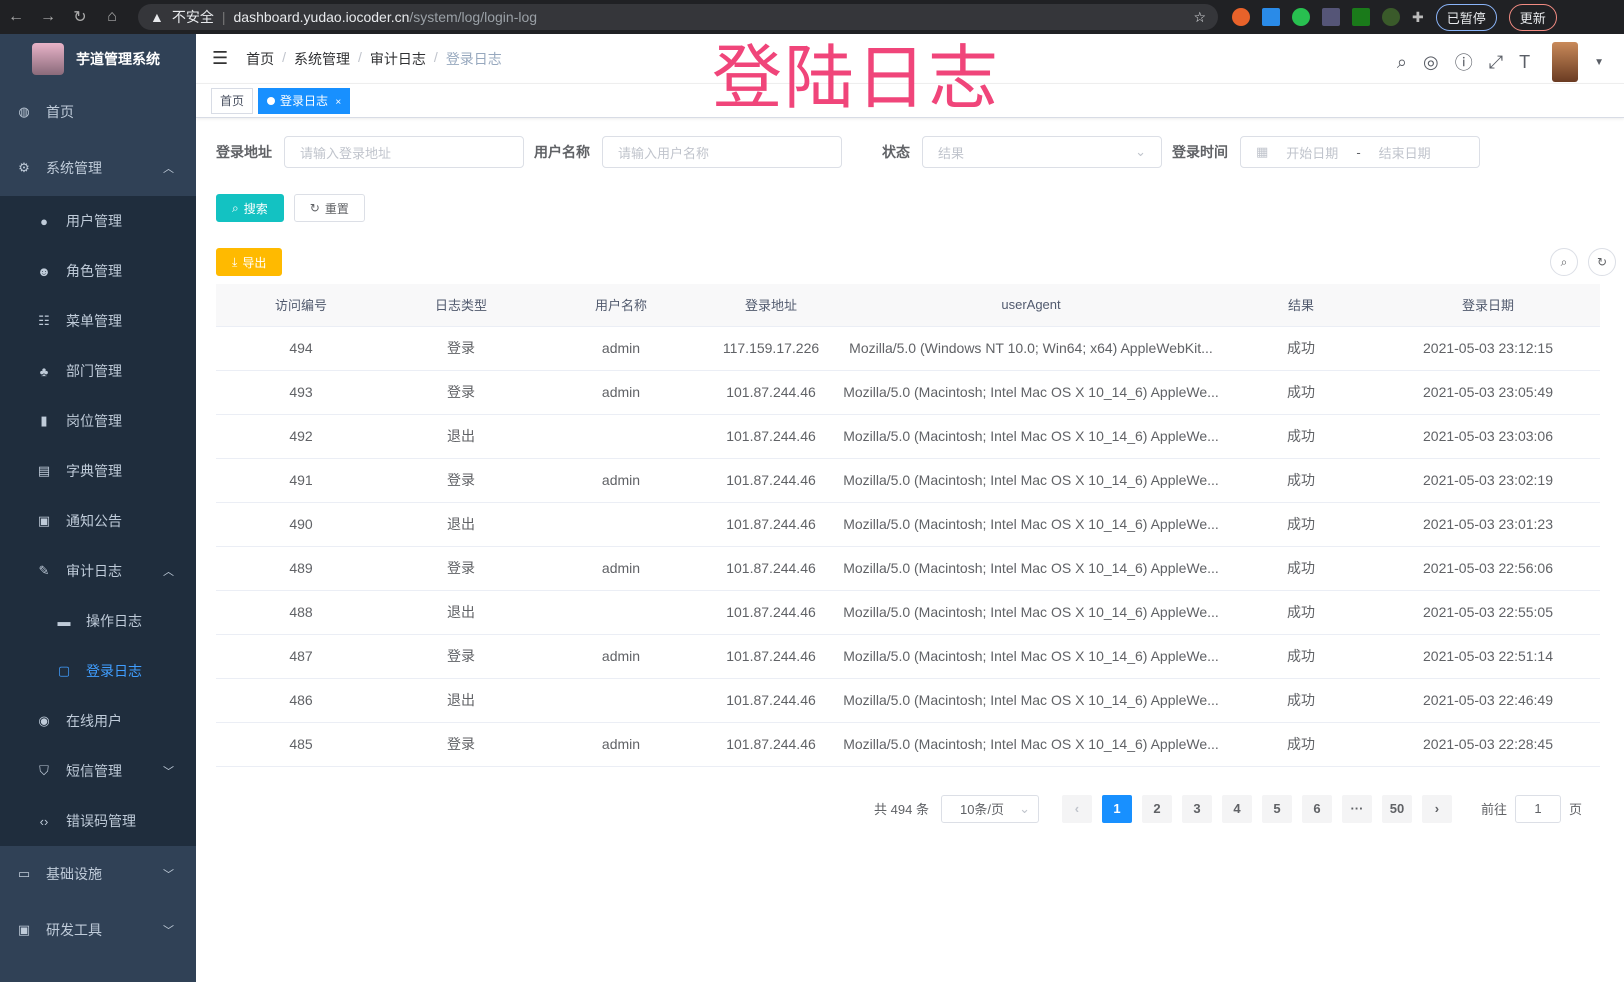  I want to click on close-icon: ×, so click(338, 102).